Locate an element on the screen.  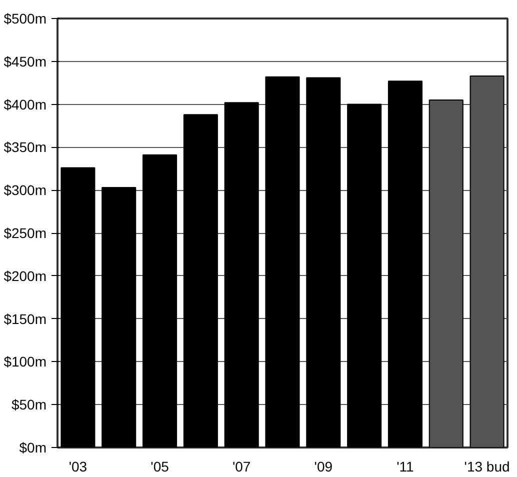
y-tick-label: $300m is located at coordinates (25, 190).